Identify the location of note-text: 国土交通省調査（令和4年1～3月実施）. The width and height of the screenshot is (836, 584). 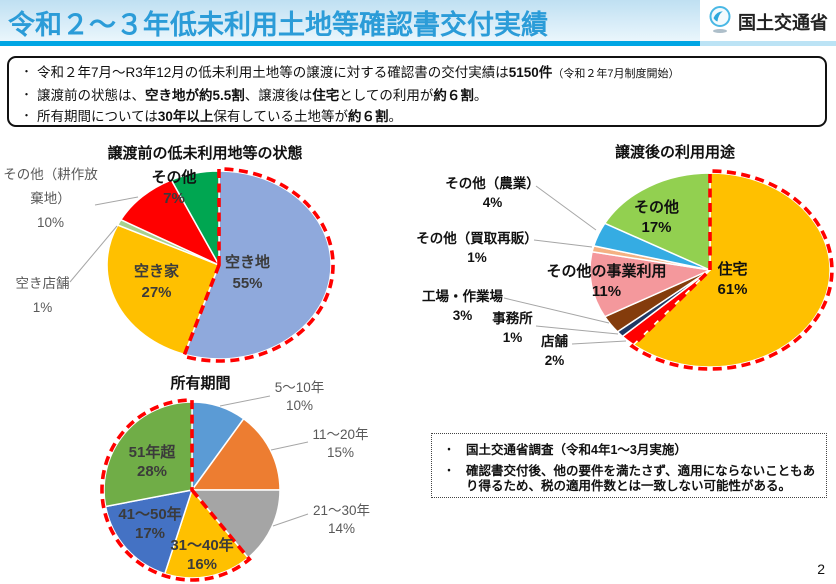
(576, 450).